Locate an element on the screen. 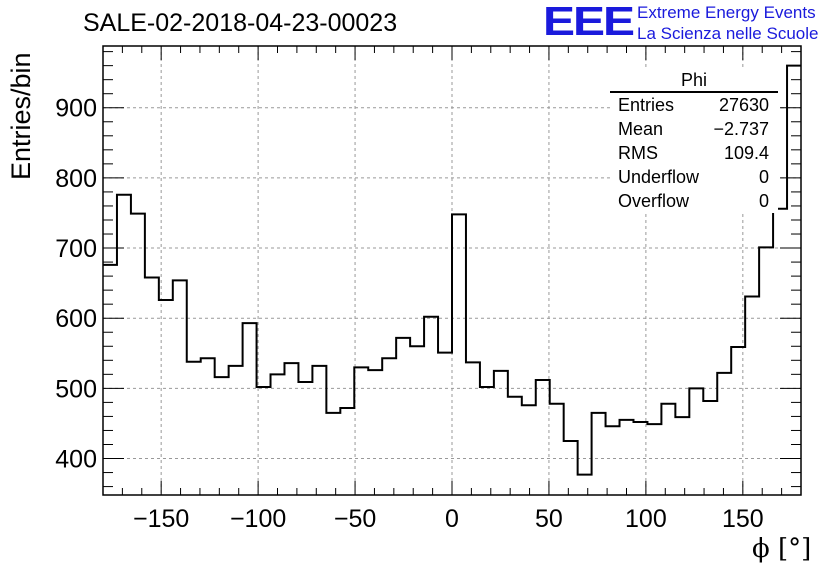 Image resolution: width=836 pixels, height=572 pixels. y-tick-label: 400 is located at coordinates (76, 460).